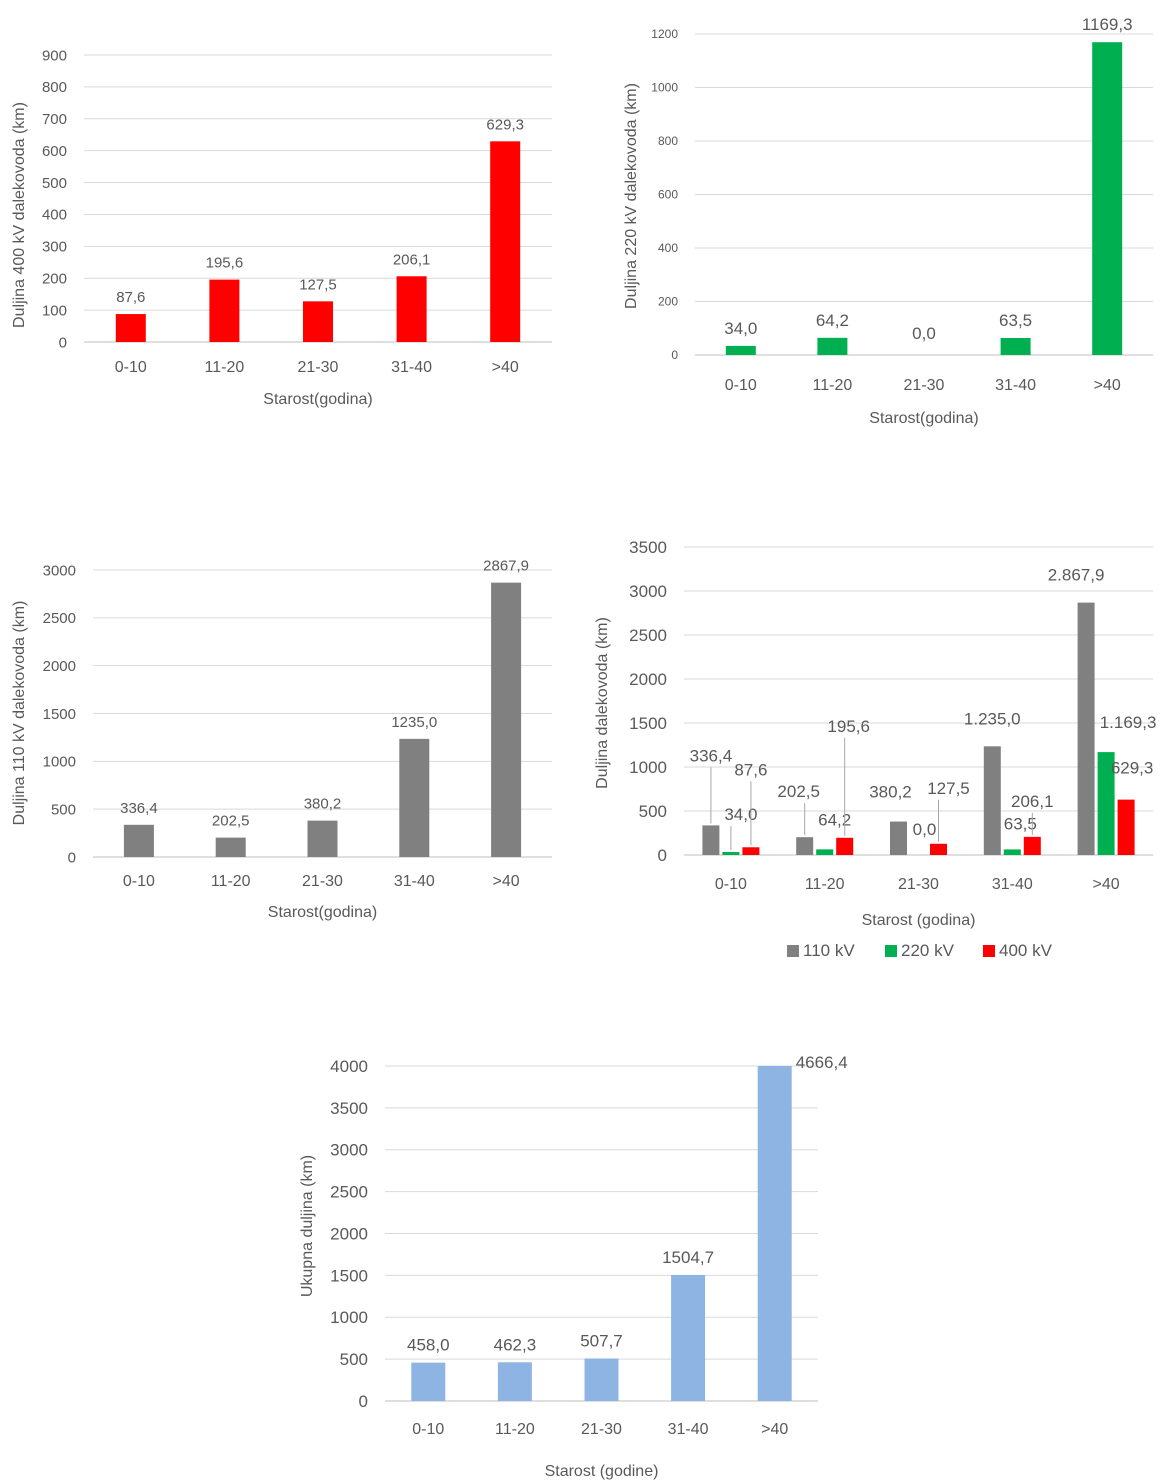  Describe the element at coordinates (668, 195) in the screenshot. I see `y-tick-label: 600` at that location.